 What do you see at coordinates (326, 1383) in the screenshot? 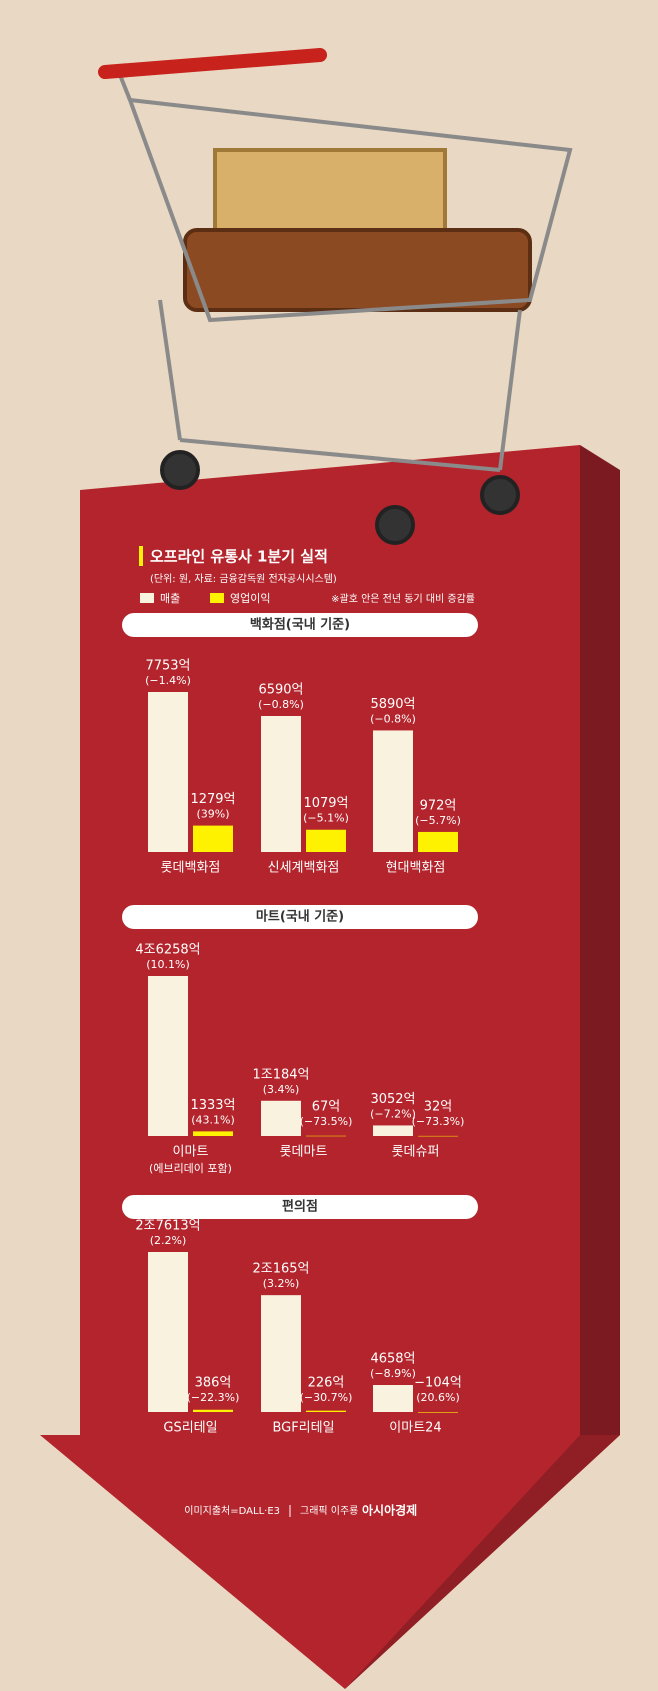
I see `value-label: 226억` at bounding box center [326, 1383].